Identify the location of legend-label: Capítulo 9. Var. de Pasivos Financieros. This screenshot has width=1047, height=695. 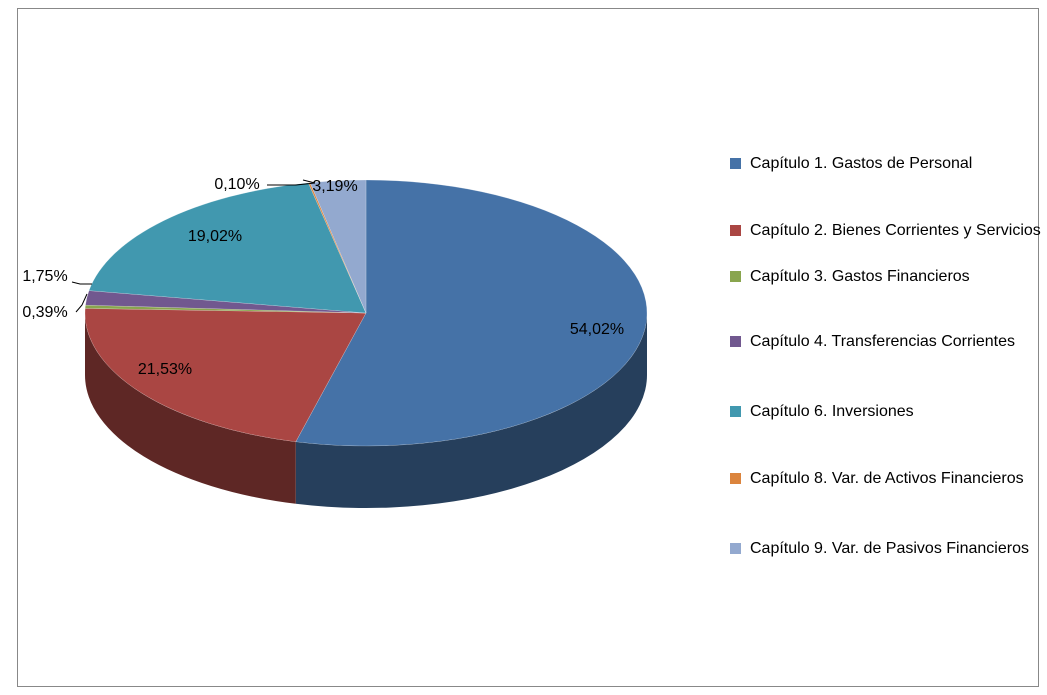
(889, 548).